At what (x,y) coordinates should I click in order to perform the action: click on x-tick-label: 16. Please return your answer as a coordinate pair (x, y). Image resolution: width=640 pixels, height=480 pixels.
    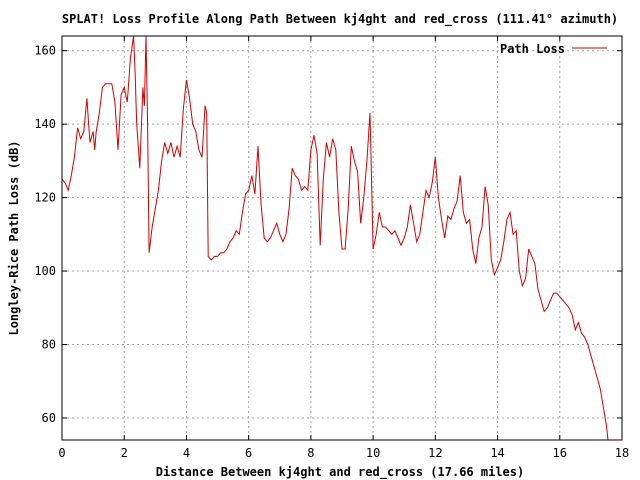
    Looking at the image, I should click on (560, 453).